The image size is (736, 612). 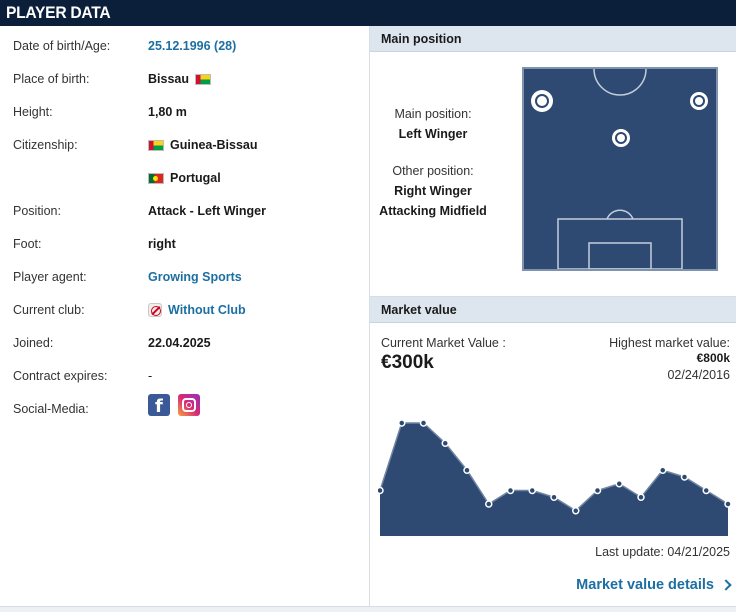 What do you see at coordinates (58, 12) in the screenshot?
I see `header-title: PLAYER DATA` at bounding box center [58, 12].